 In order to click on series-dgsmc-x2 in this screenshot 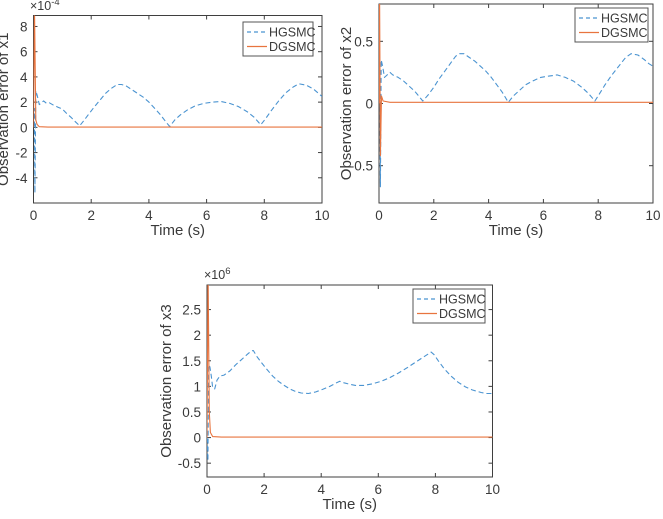, I will do `click(516, 80)`.